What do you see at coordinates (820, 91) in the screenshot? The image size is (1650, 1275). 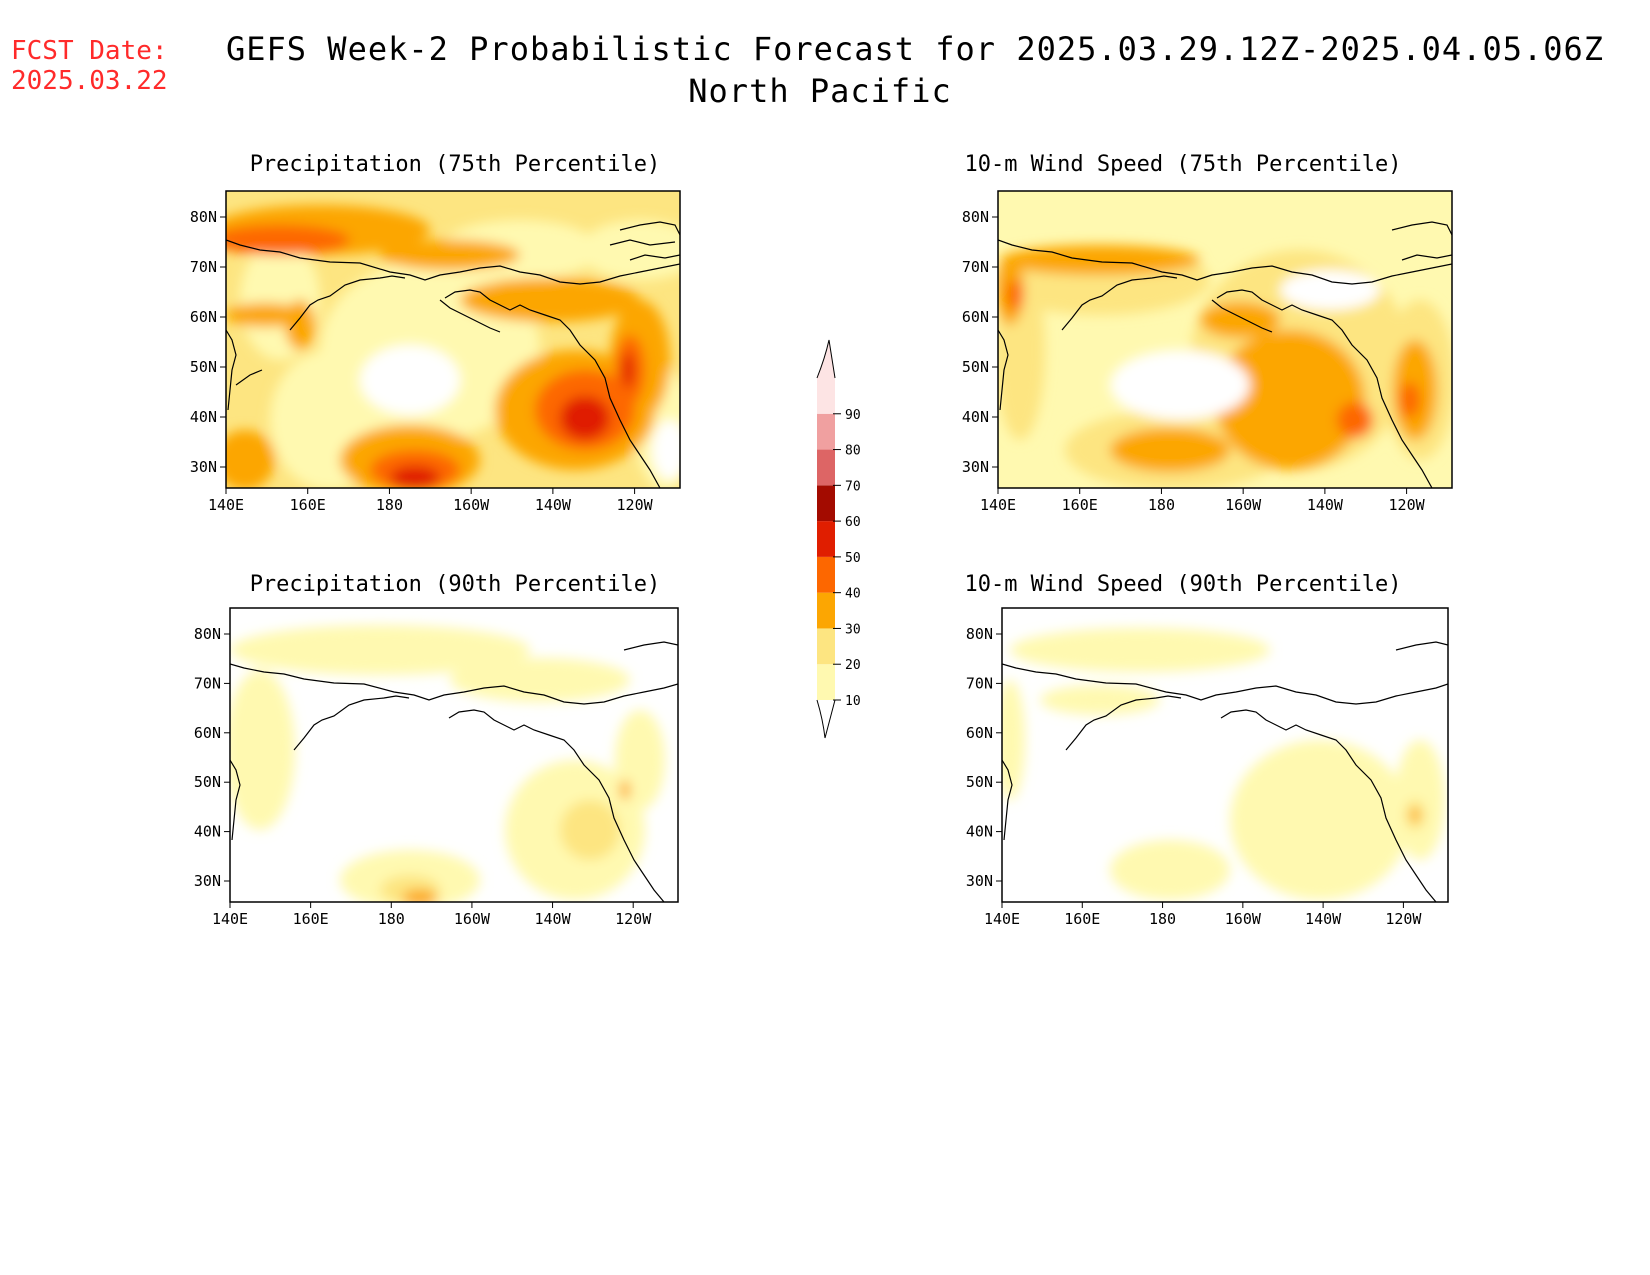 I see `region-subtitle: North Pacific` at bounding box center [820, 91].